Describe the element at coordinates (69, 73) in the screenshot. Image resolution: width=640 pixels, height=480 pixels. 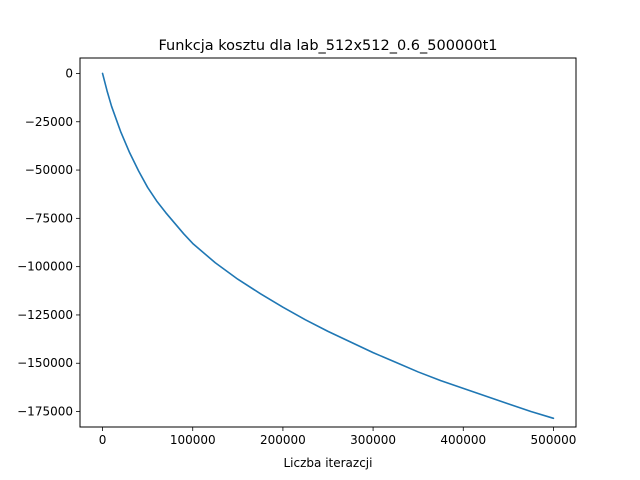
I see `y-tick-label: 0` at that location.